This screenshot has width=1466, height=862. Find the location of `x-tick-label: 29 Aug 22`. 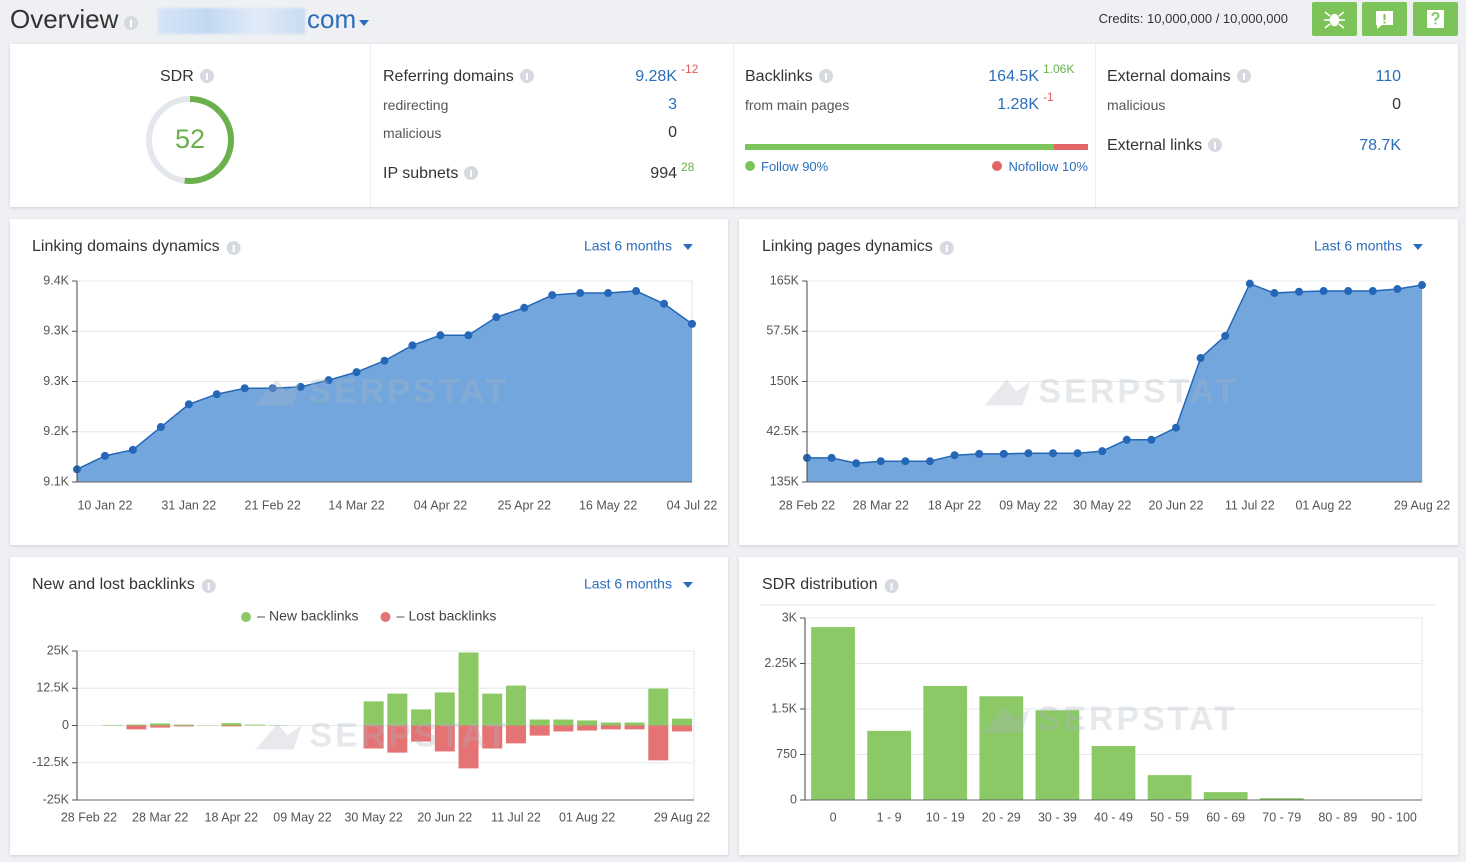

x-tick-label: 29 Aug 22 is located at coordinates (682, 817).